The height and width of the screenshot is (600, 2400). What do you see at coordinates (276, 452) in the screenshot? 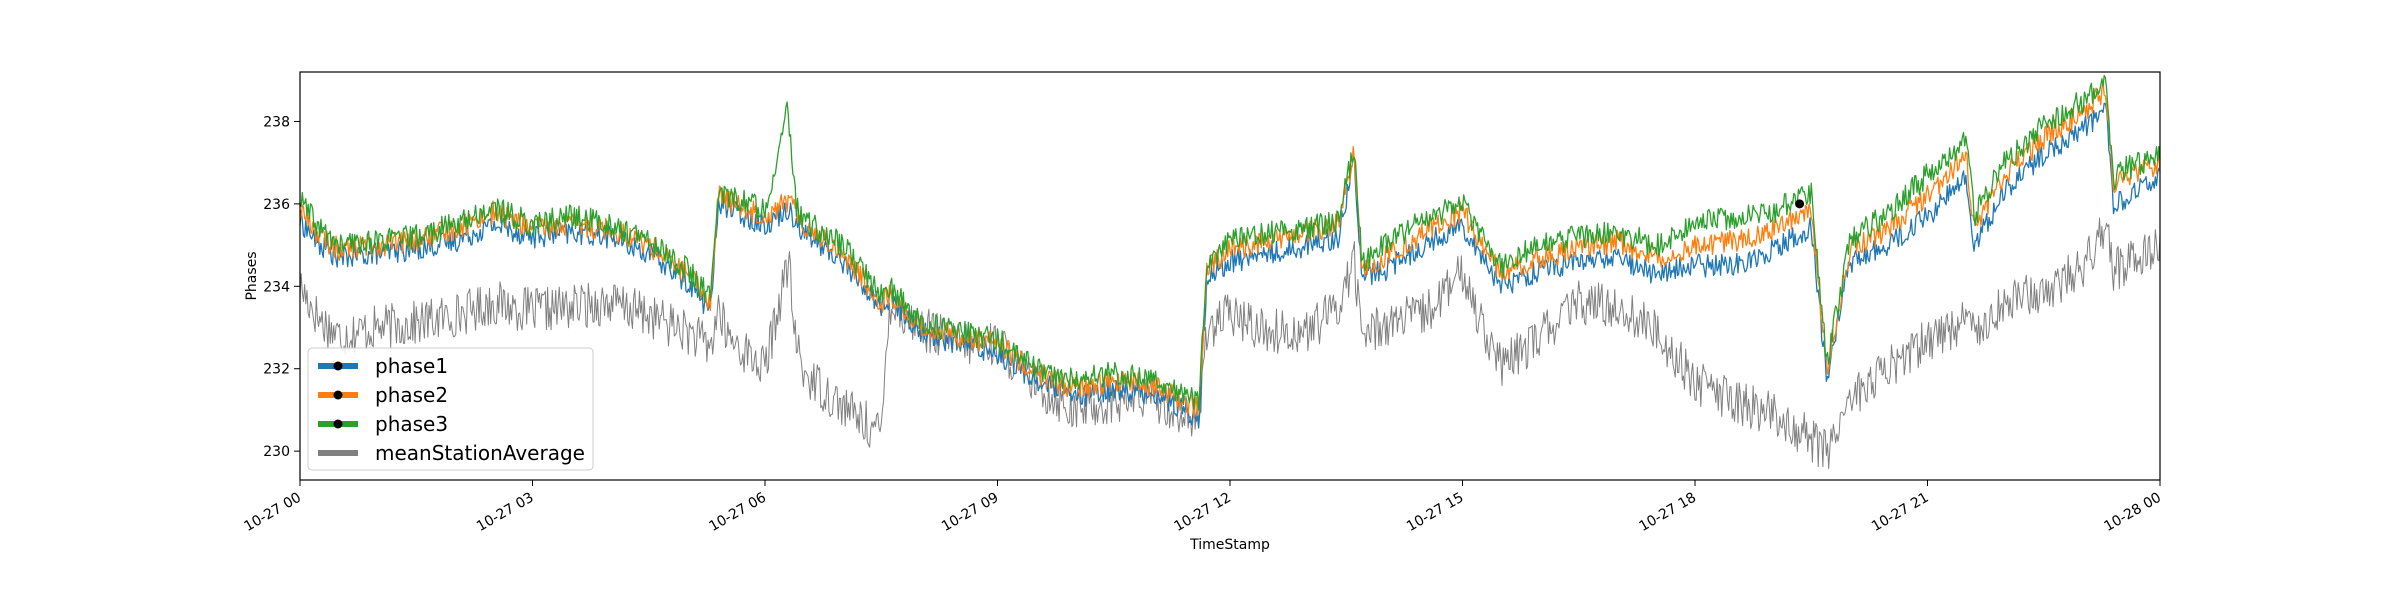
I see `y-tick-label: 230` at bounding box center [276, 452].